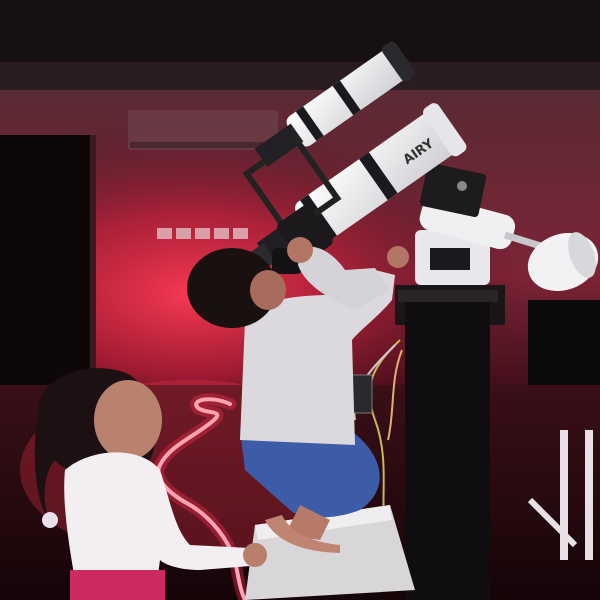 The height and width of the screenshot is (600, 600). Describe the element at coordinates (300, 250) in the screenshot. I see `boy-hand` at that location.